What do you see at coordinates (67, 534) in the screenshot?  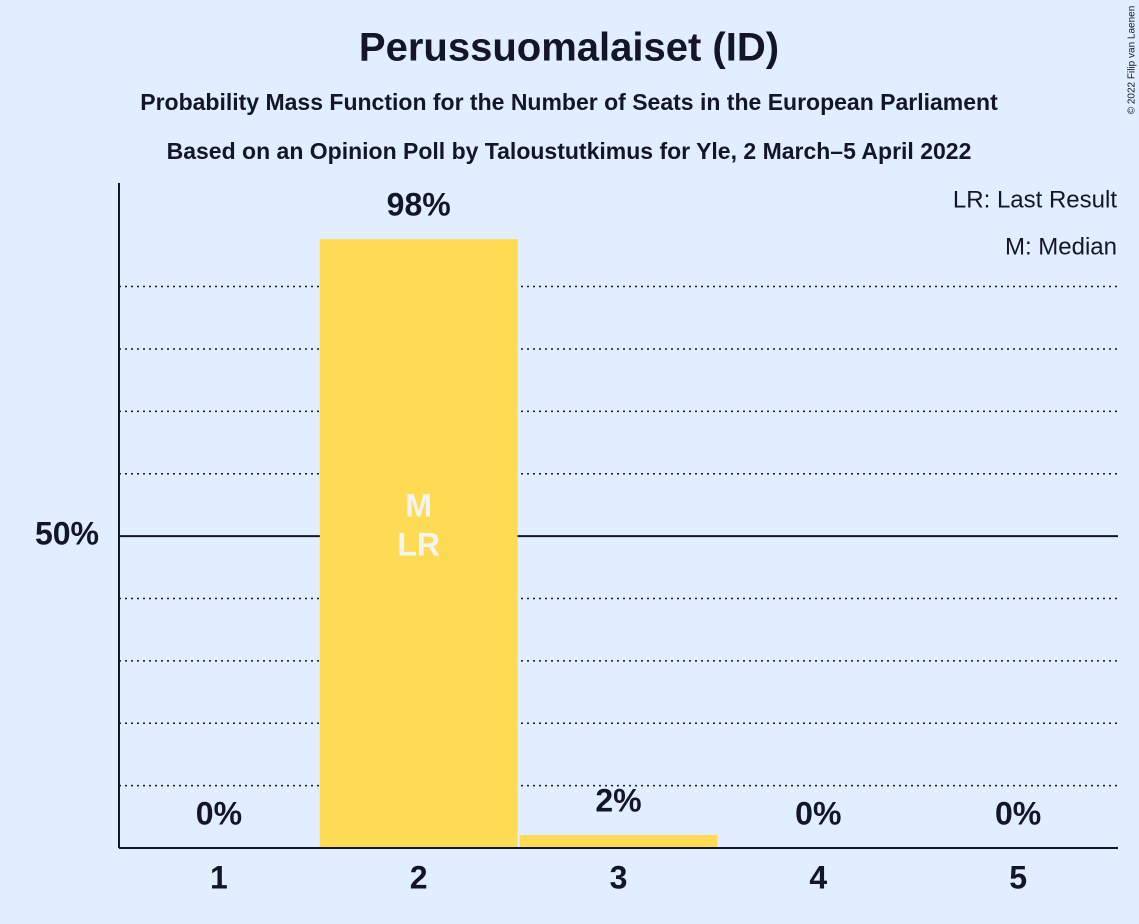 I see `y-tick-label: 50%` at bounding box center [67, 534].